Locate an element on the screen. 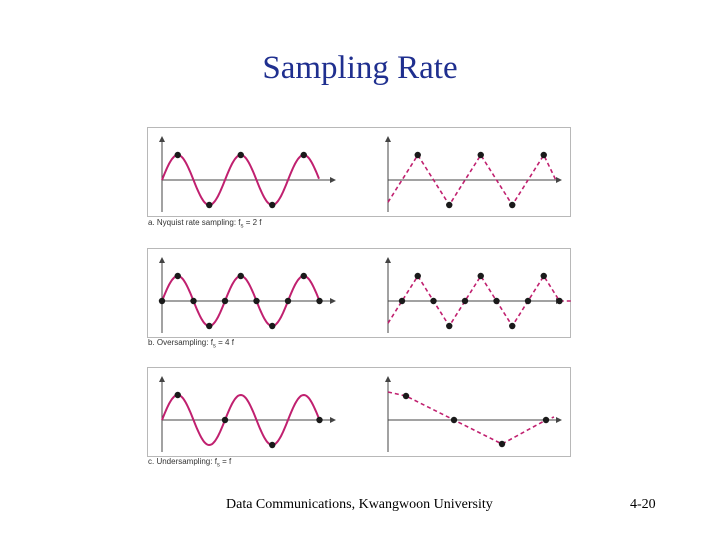  nyquist-right-x-axis-arrow is located at coordinates (559, 180).